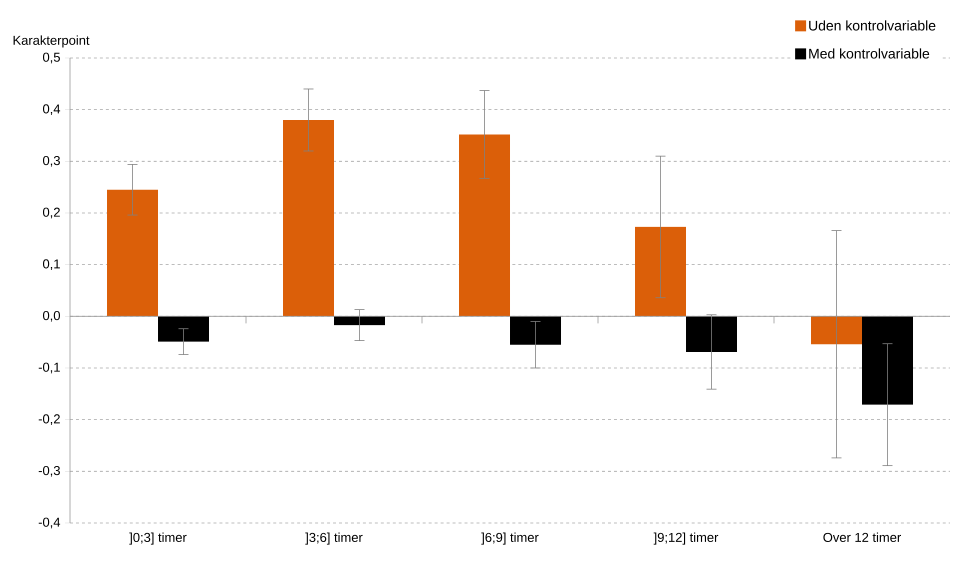 Image resolution: width=955 pixels, height=568 pixels. Describe the element at coordinates (51, 58) in the screenshot. I see `y-tick-label: 0,5` at that location.